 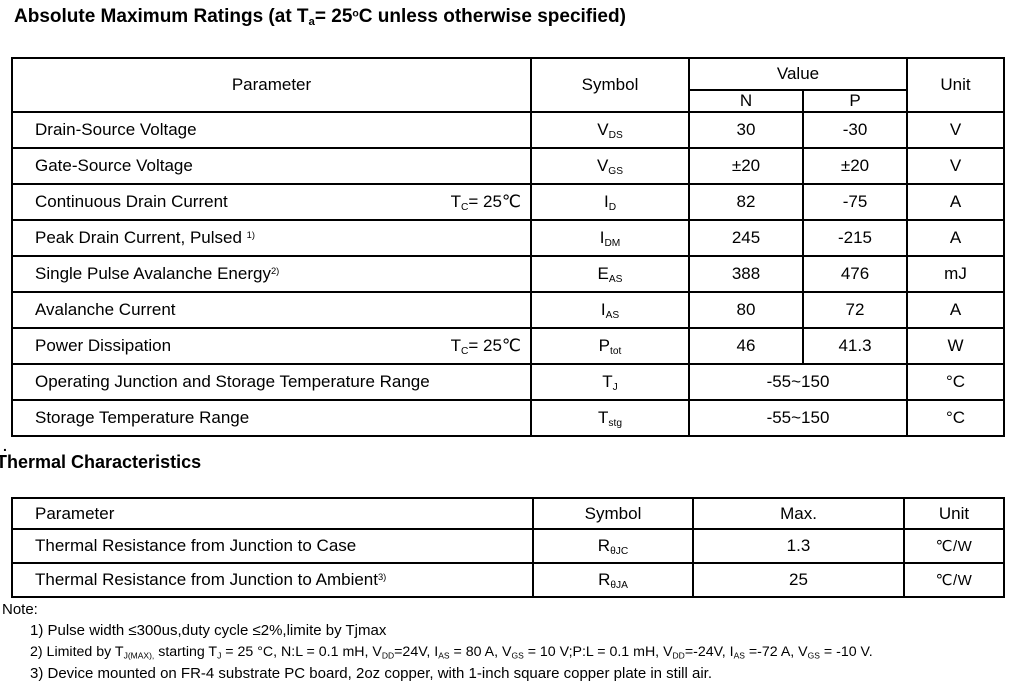 What do you see at coordinates (271, 238) in the screenshot?
I see `parameter-cell: Peak Drain Current, Pulsed 1)` at bounding box center [271, 238].